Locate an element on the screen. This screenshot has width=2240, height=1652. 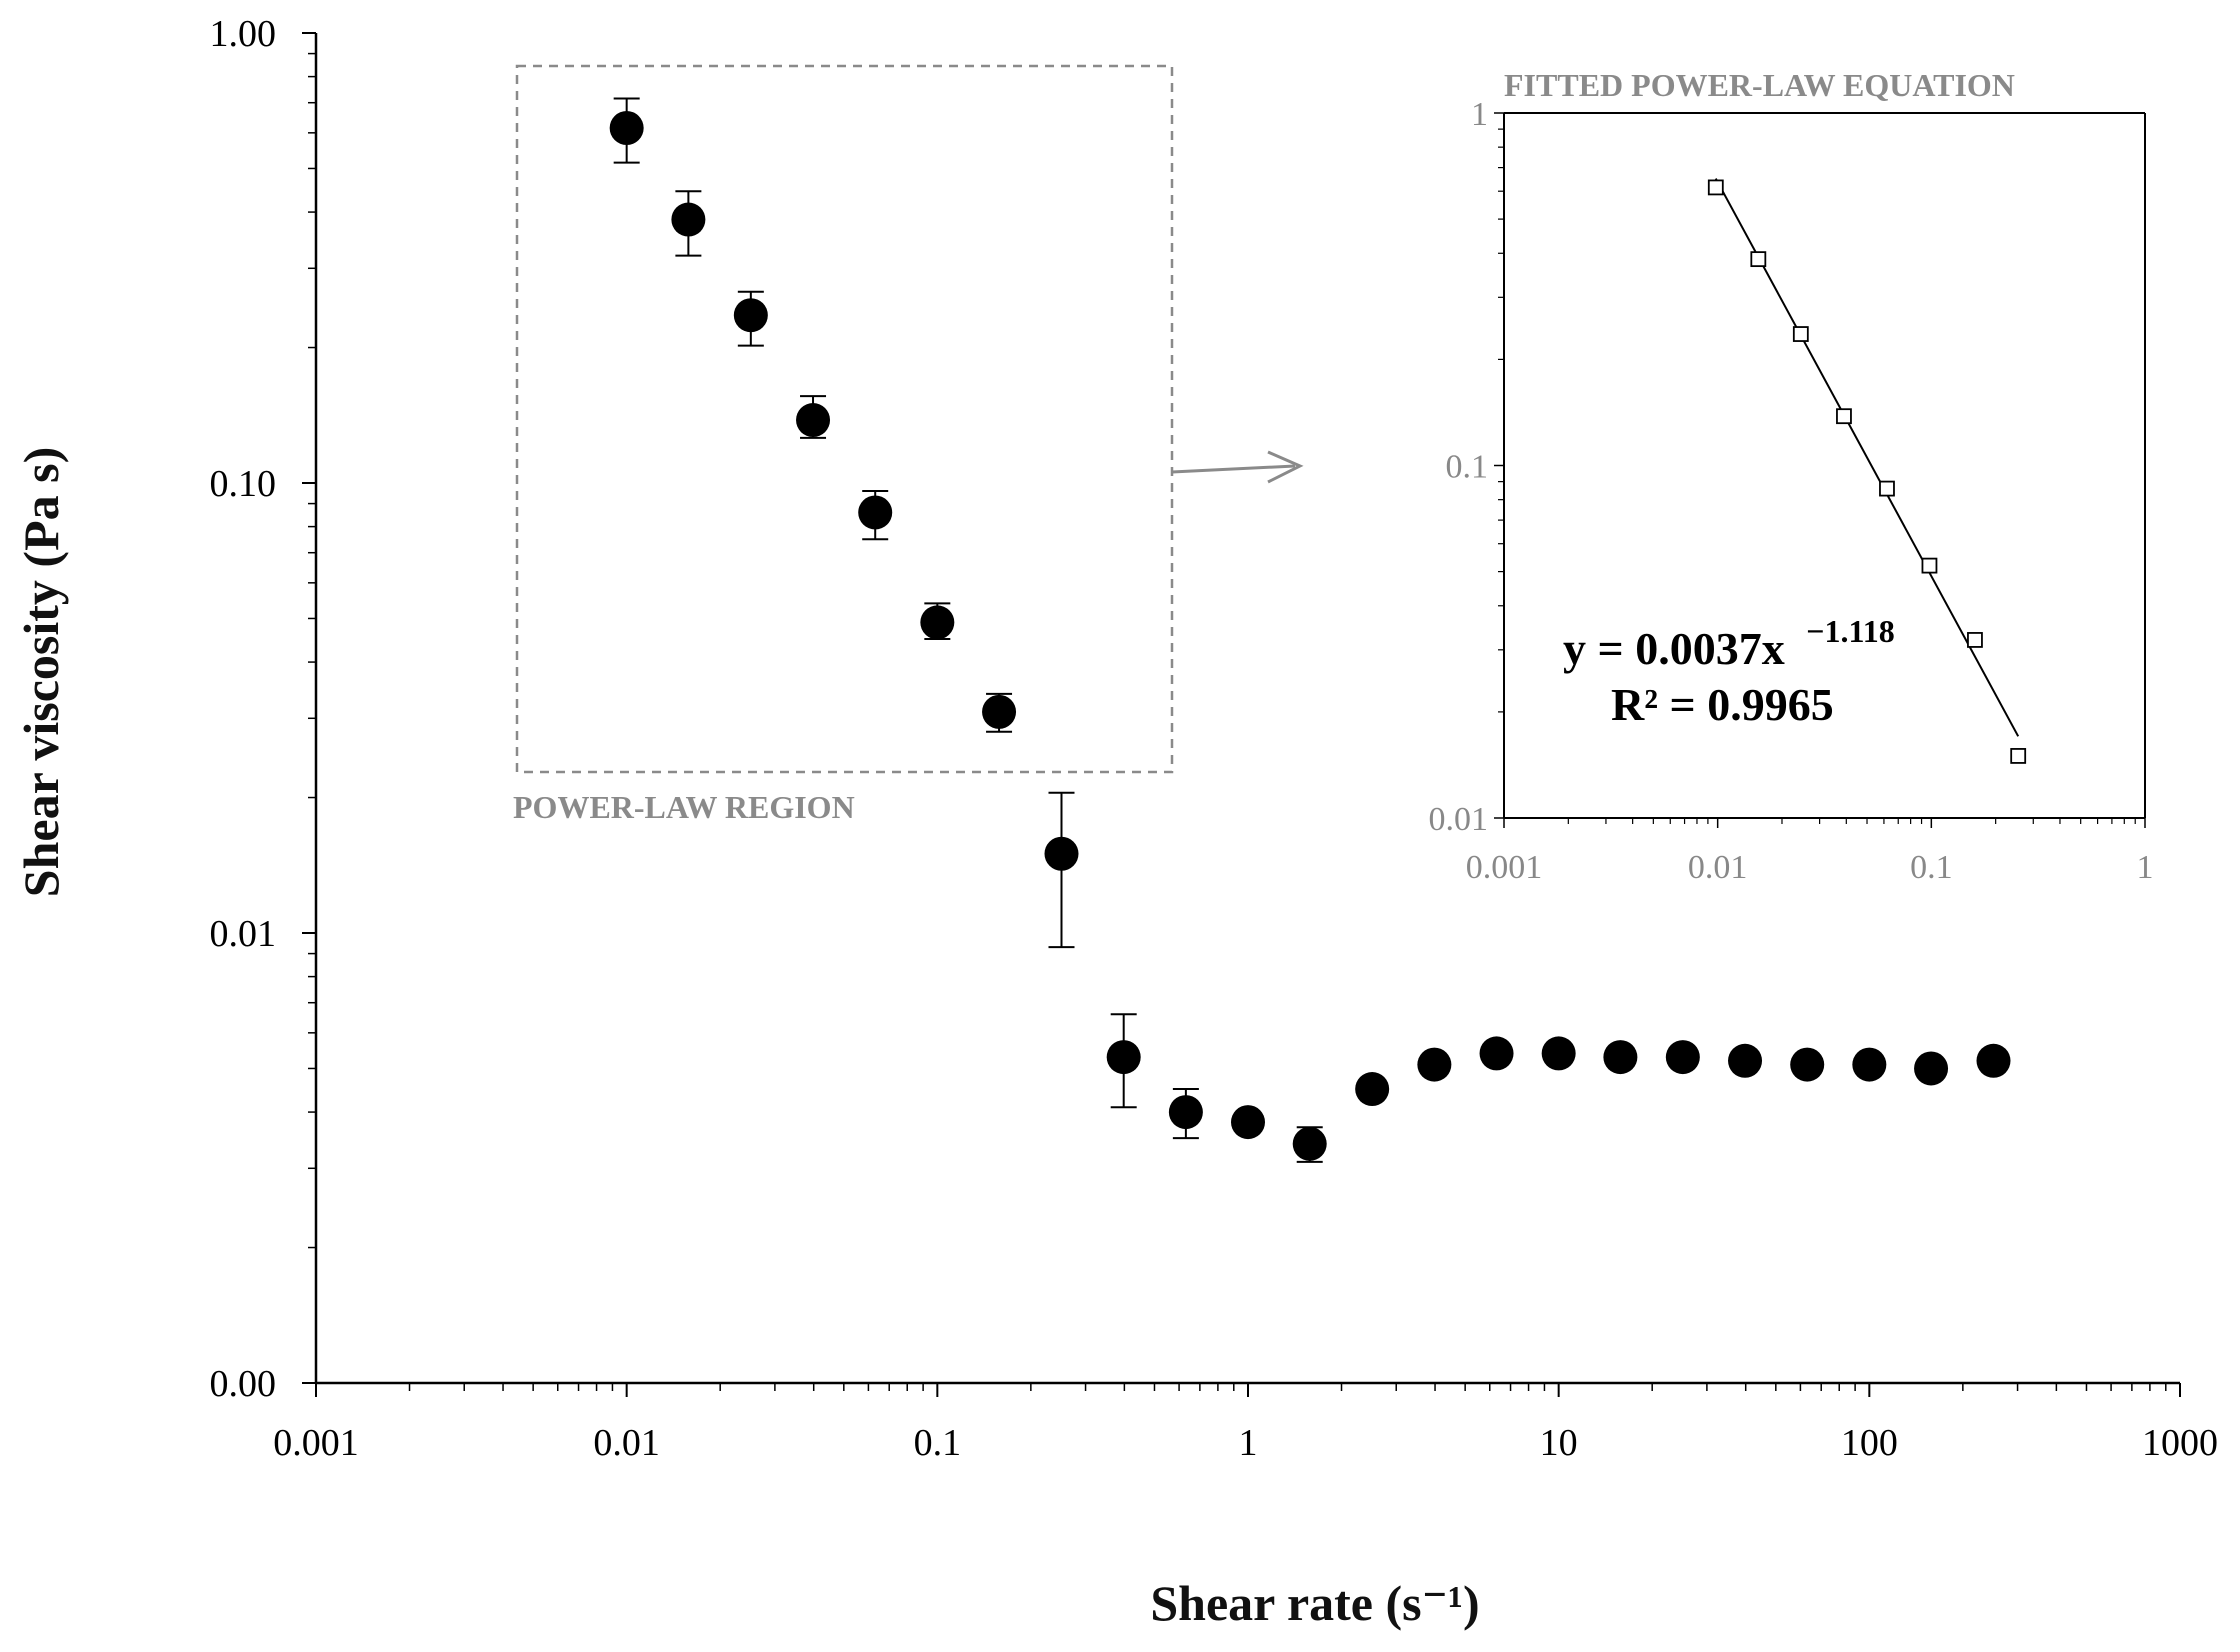
inset-x-tick-label: 0.001 is located at coordinates (1504, 867).